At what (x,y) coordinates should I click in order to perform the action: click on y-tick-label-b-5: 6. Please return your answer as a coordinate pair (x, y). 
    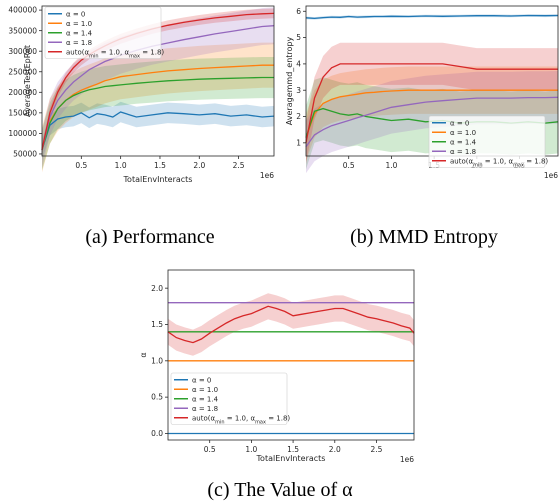
    Looking at the image, I should click on (298, 11).